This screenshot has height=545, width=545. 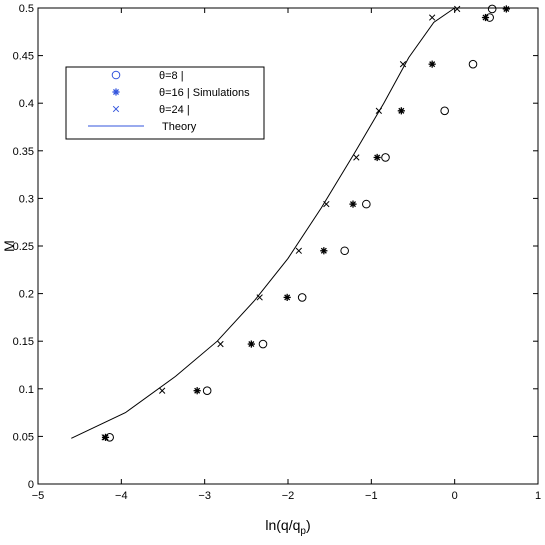 What do you see at coordinates (23, 437) in the screenshot?
I see `y-tick-label: 0.05` at bounding box center [23, 437].